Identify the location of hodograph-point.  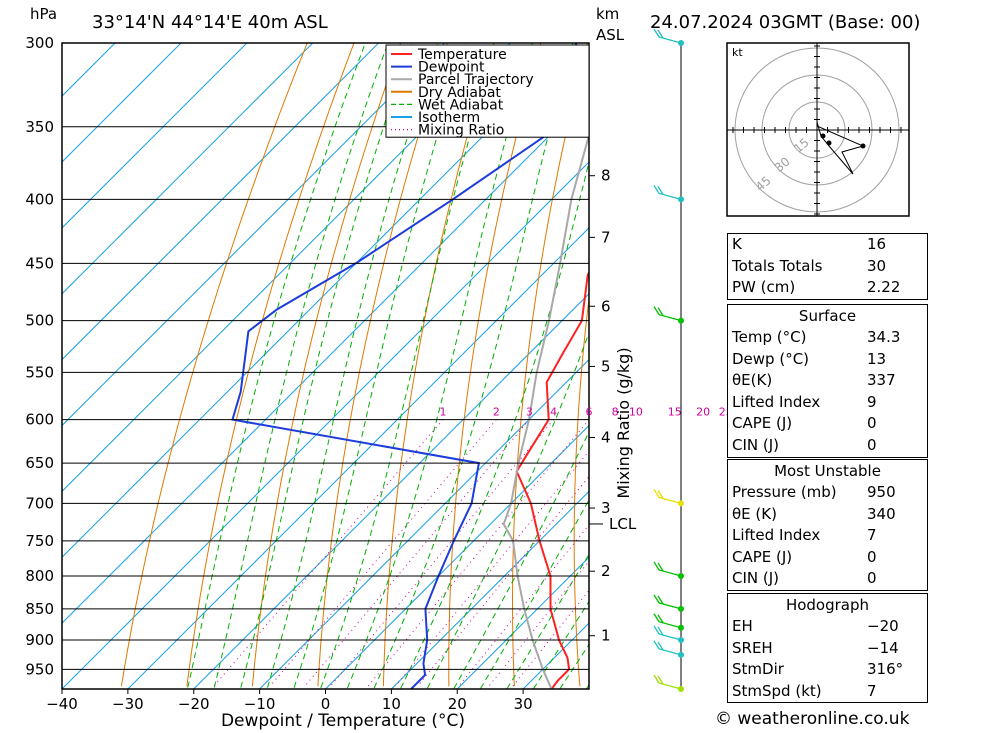
(823, 136).